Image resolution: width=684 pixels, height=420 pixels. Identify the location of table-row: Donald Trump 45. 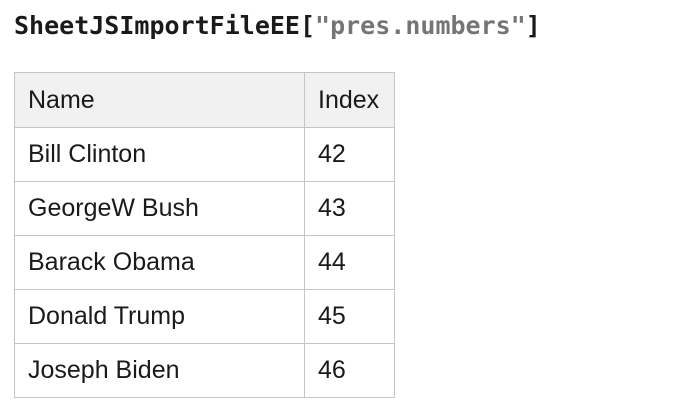
(204, 316).